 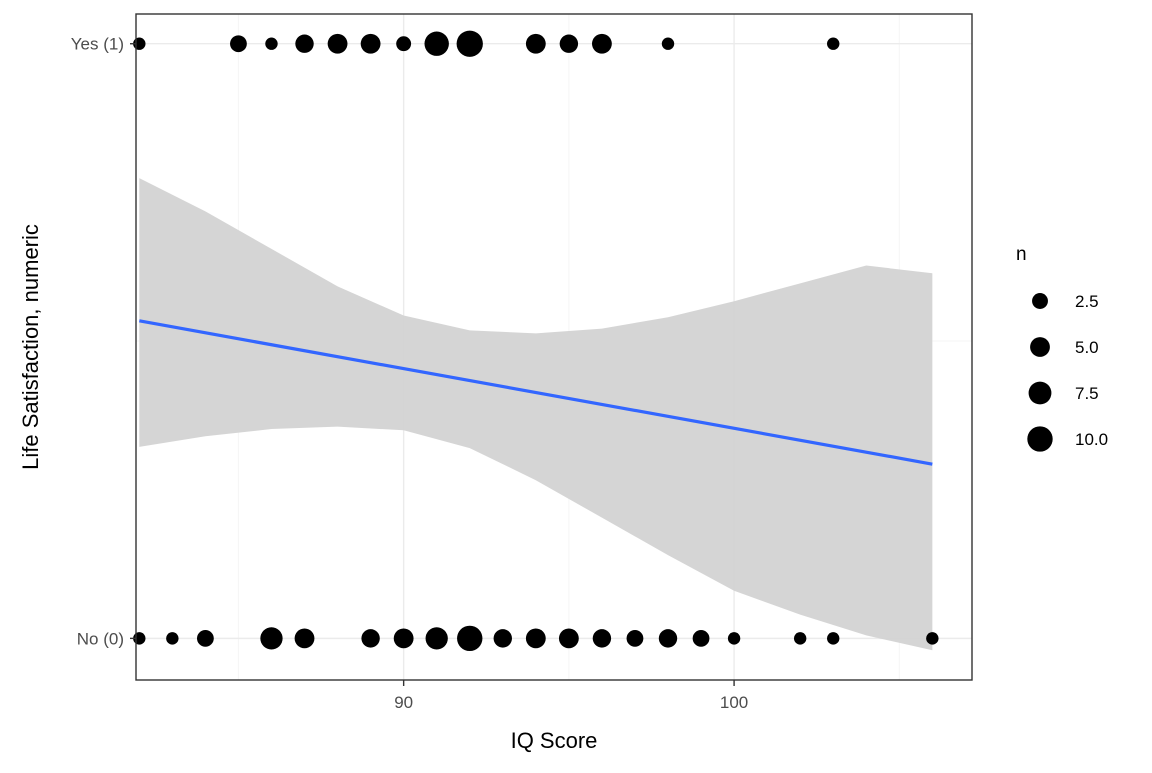 What do you see at coordinates (1067, 372) in the screenshot?
I see `legend-items: 2.5 5.0 7.5 10.0` at bounding box center [1067, 372].